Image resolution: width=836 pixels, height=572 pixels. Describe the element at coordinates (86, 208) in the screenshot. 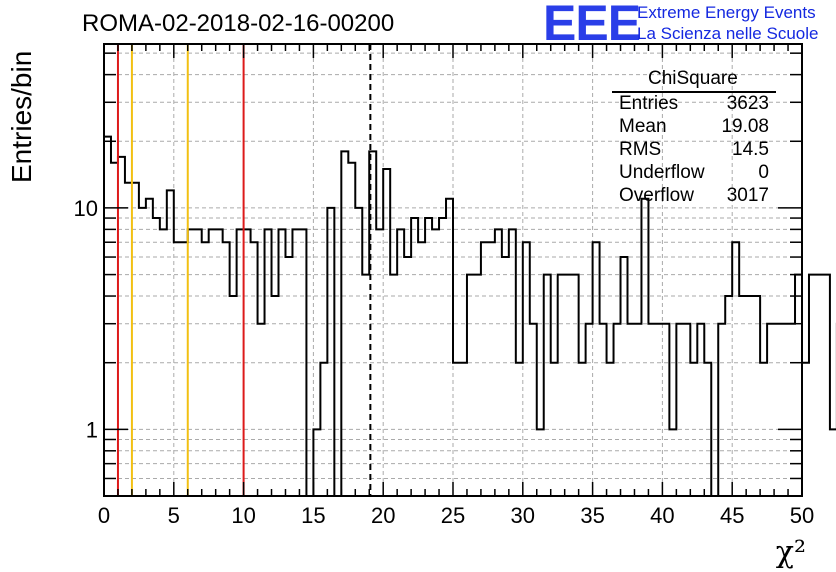

I see `y-tick-label: 10` at that location.